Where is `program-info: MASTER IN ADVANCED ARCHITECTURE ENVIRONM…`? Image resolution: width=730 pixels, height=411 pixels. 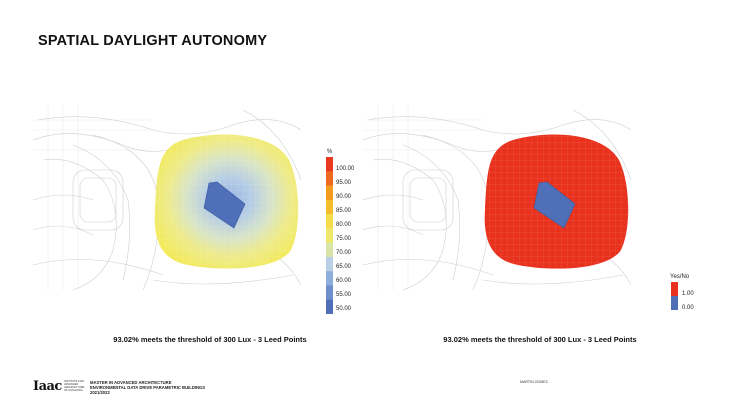
program-info: MASTER IN ADVANCED ARCHITECTURE ENVIRONM… is located at coordinates (147, 387).